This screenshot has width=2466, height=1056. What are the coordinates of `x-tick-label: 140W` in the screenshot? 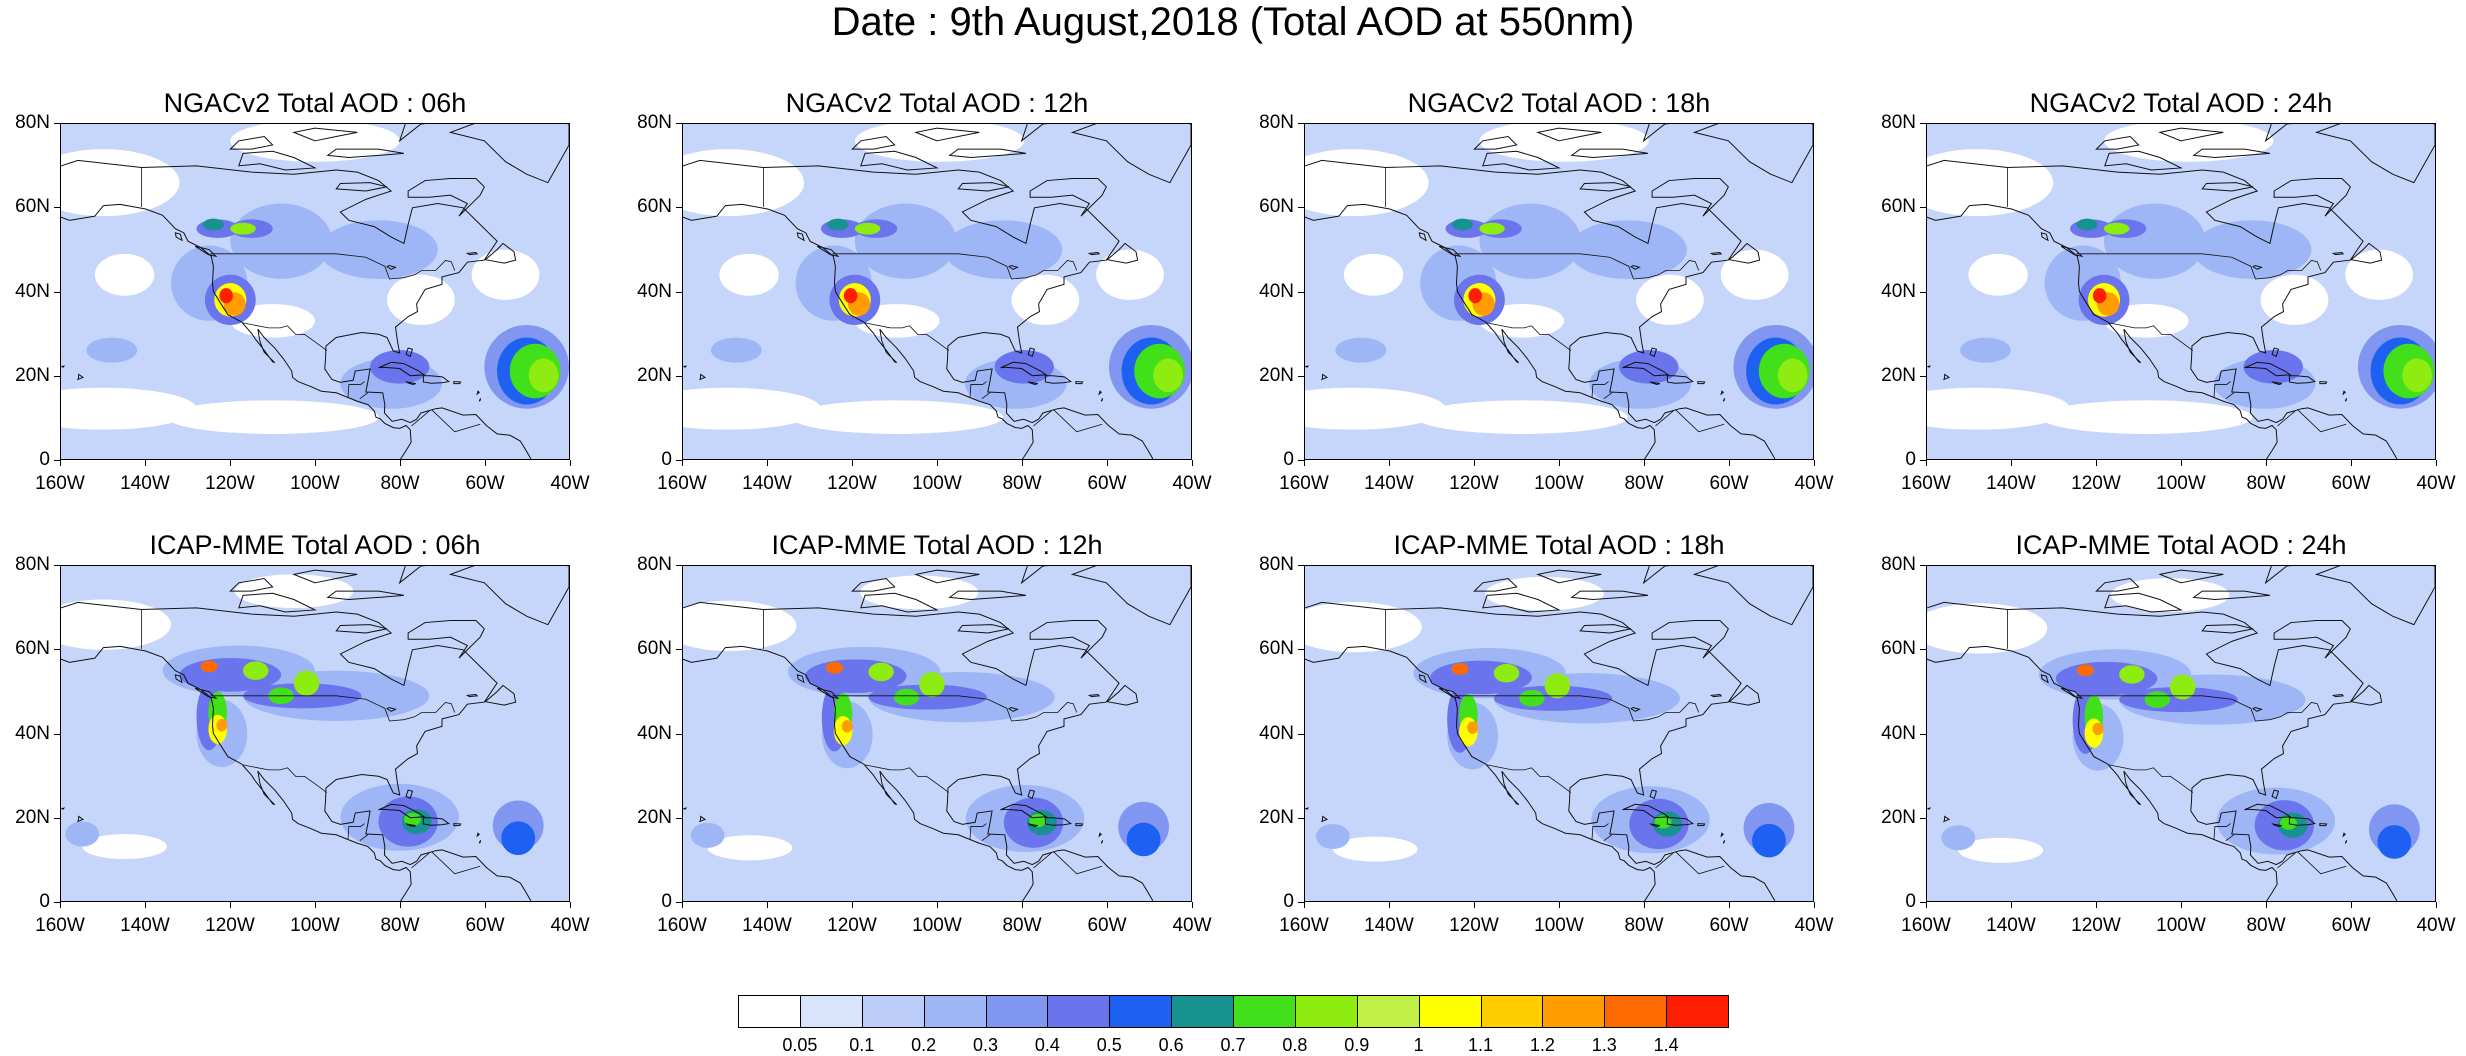 It's located at (767, 483).